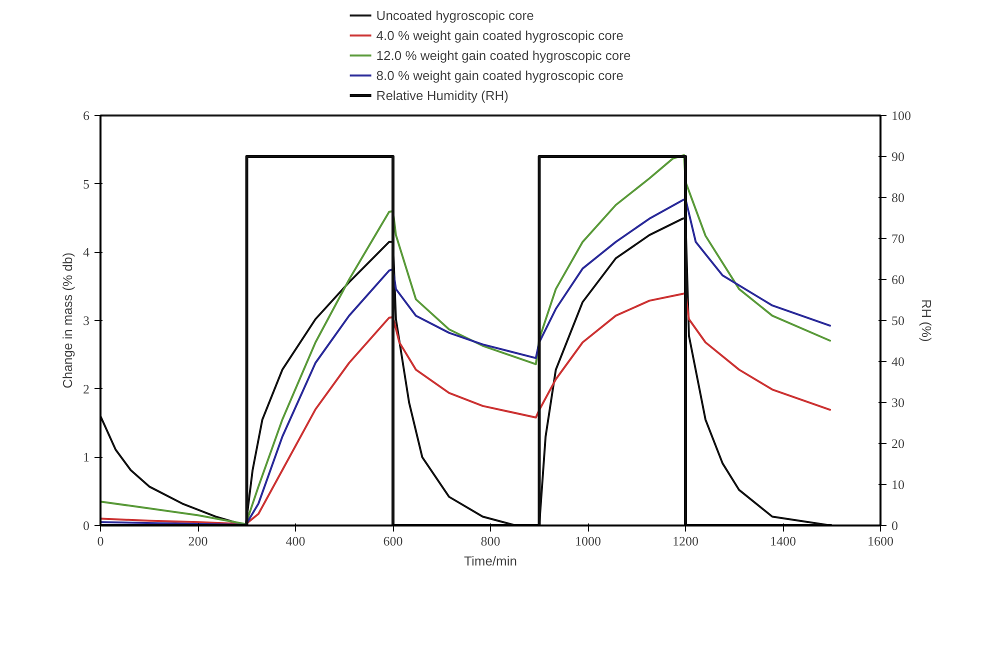 The width and height of the screenshot is (996, 663). I want to click on y2-tick-label: 30, so click(898, 402).